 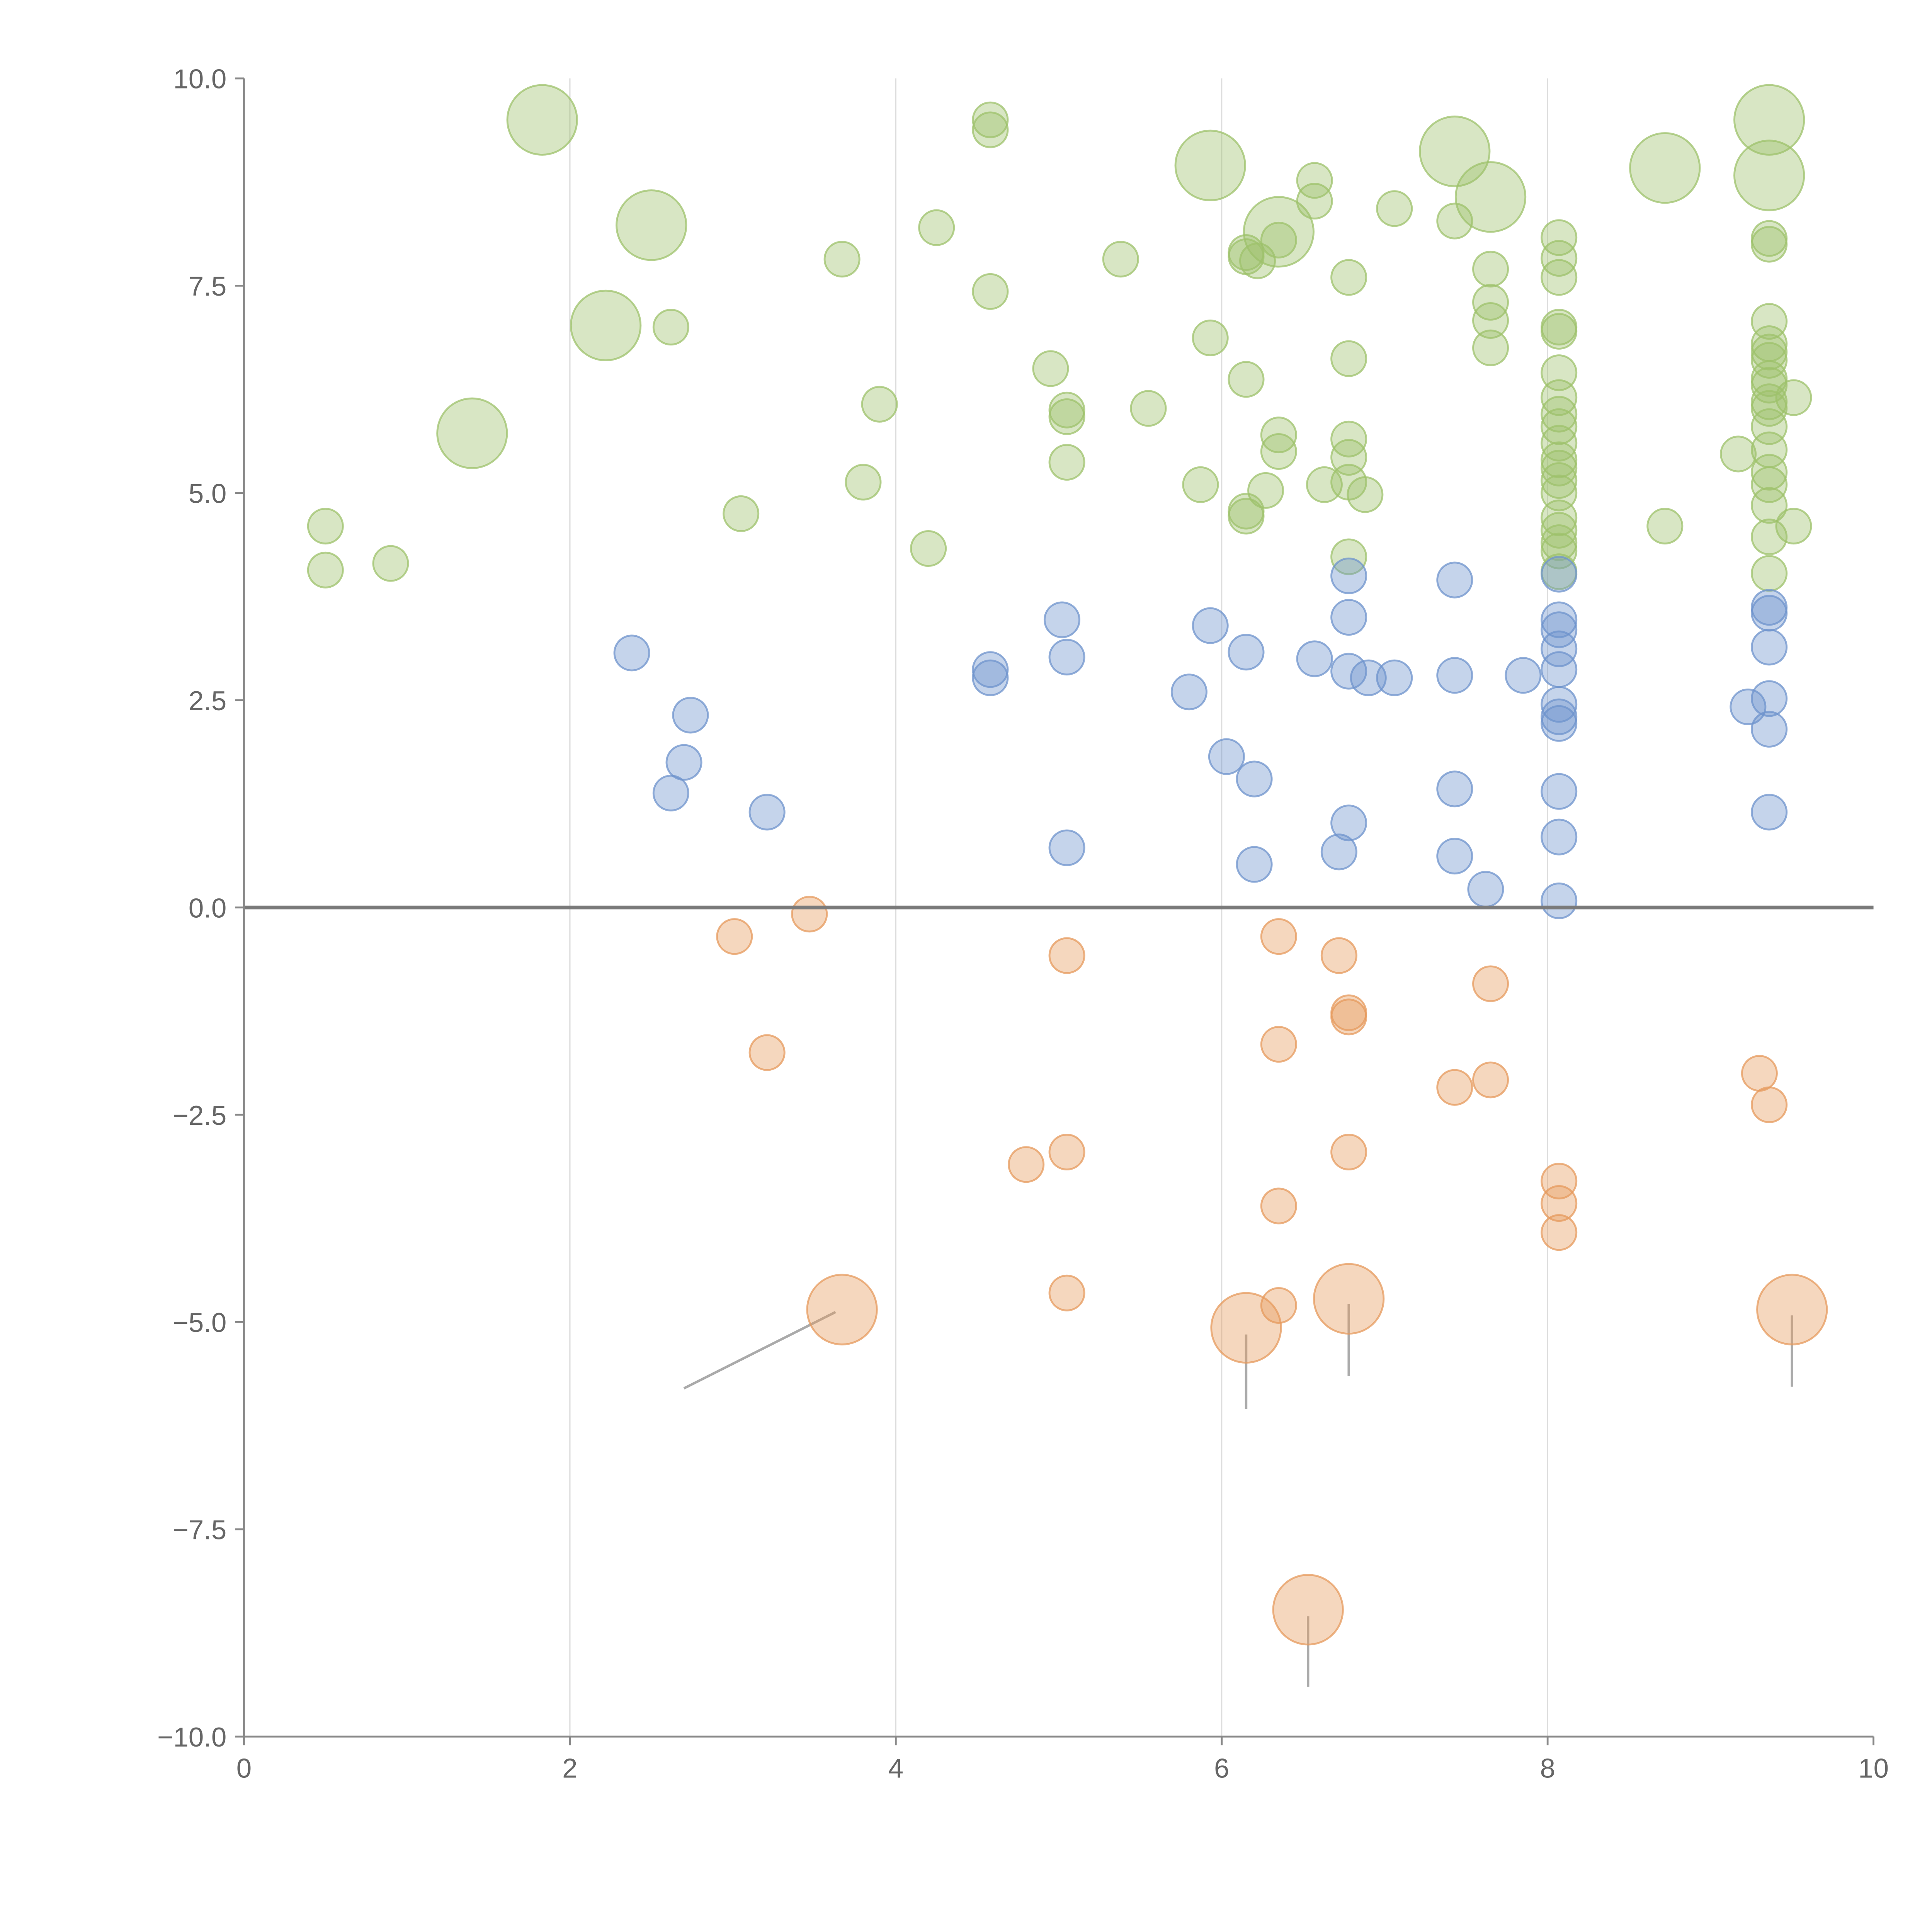 What do you see at coordinates (199, 1115) in the screenshot?
I see `y-tick-label: −2.5` at bounding box center [199, 1115].